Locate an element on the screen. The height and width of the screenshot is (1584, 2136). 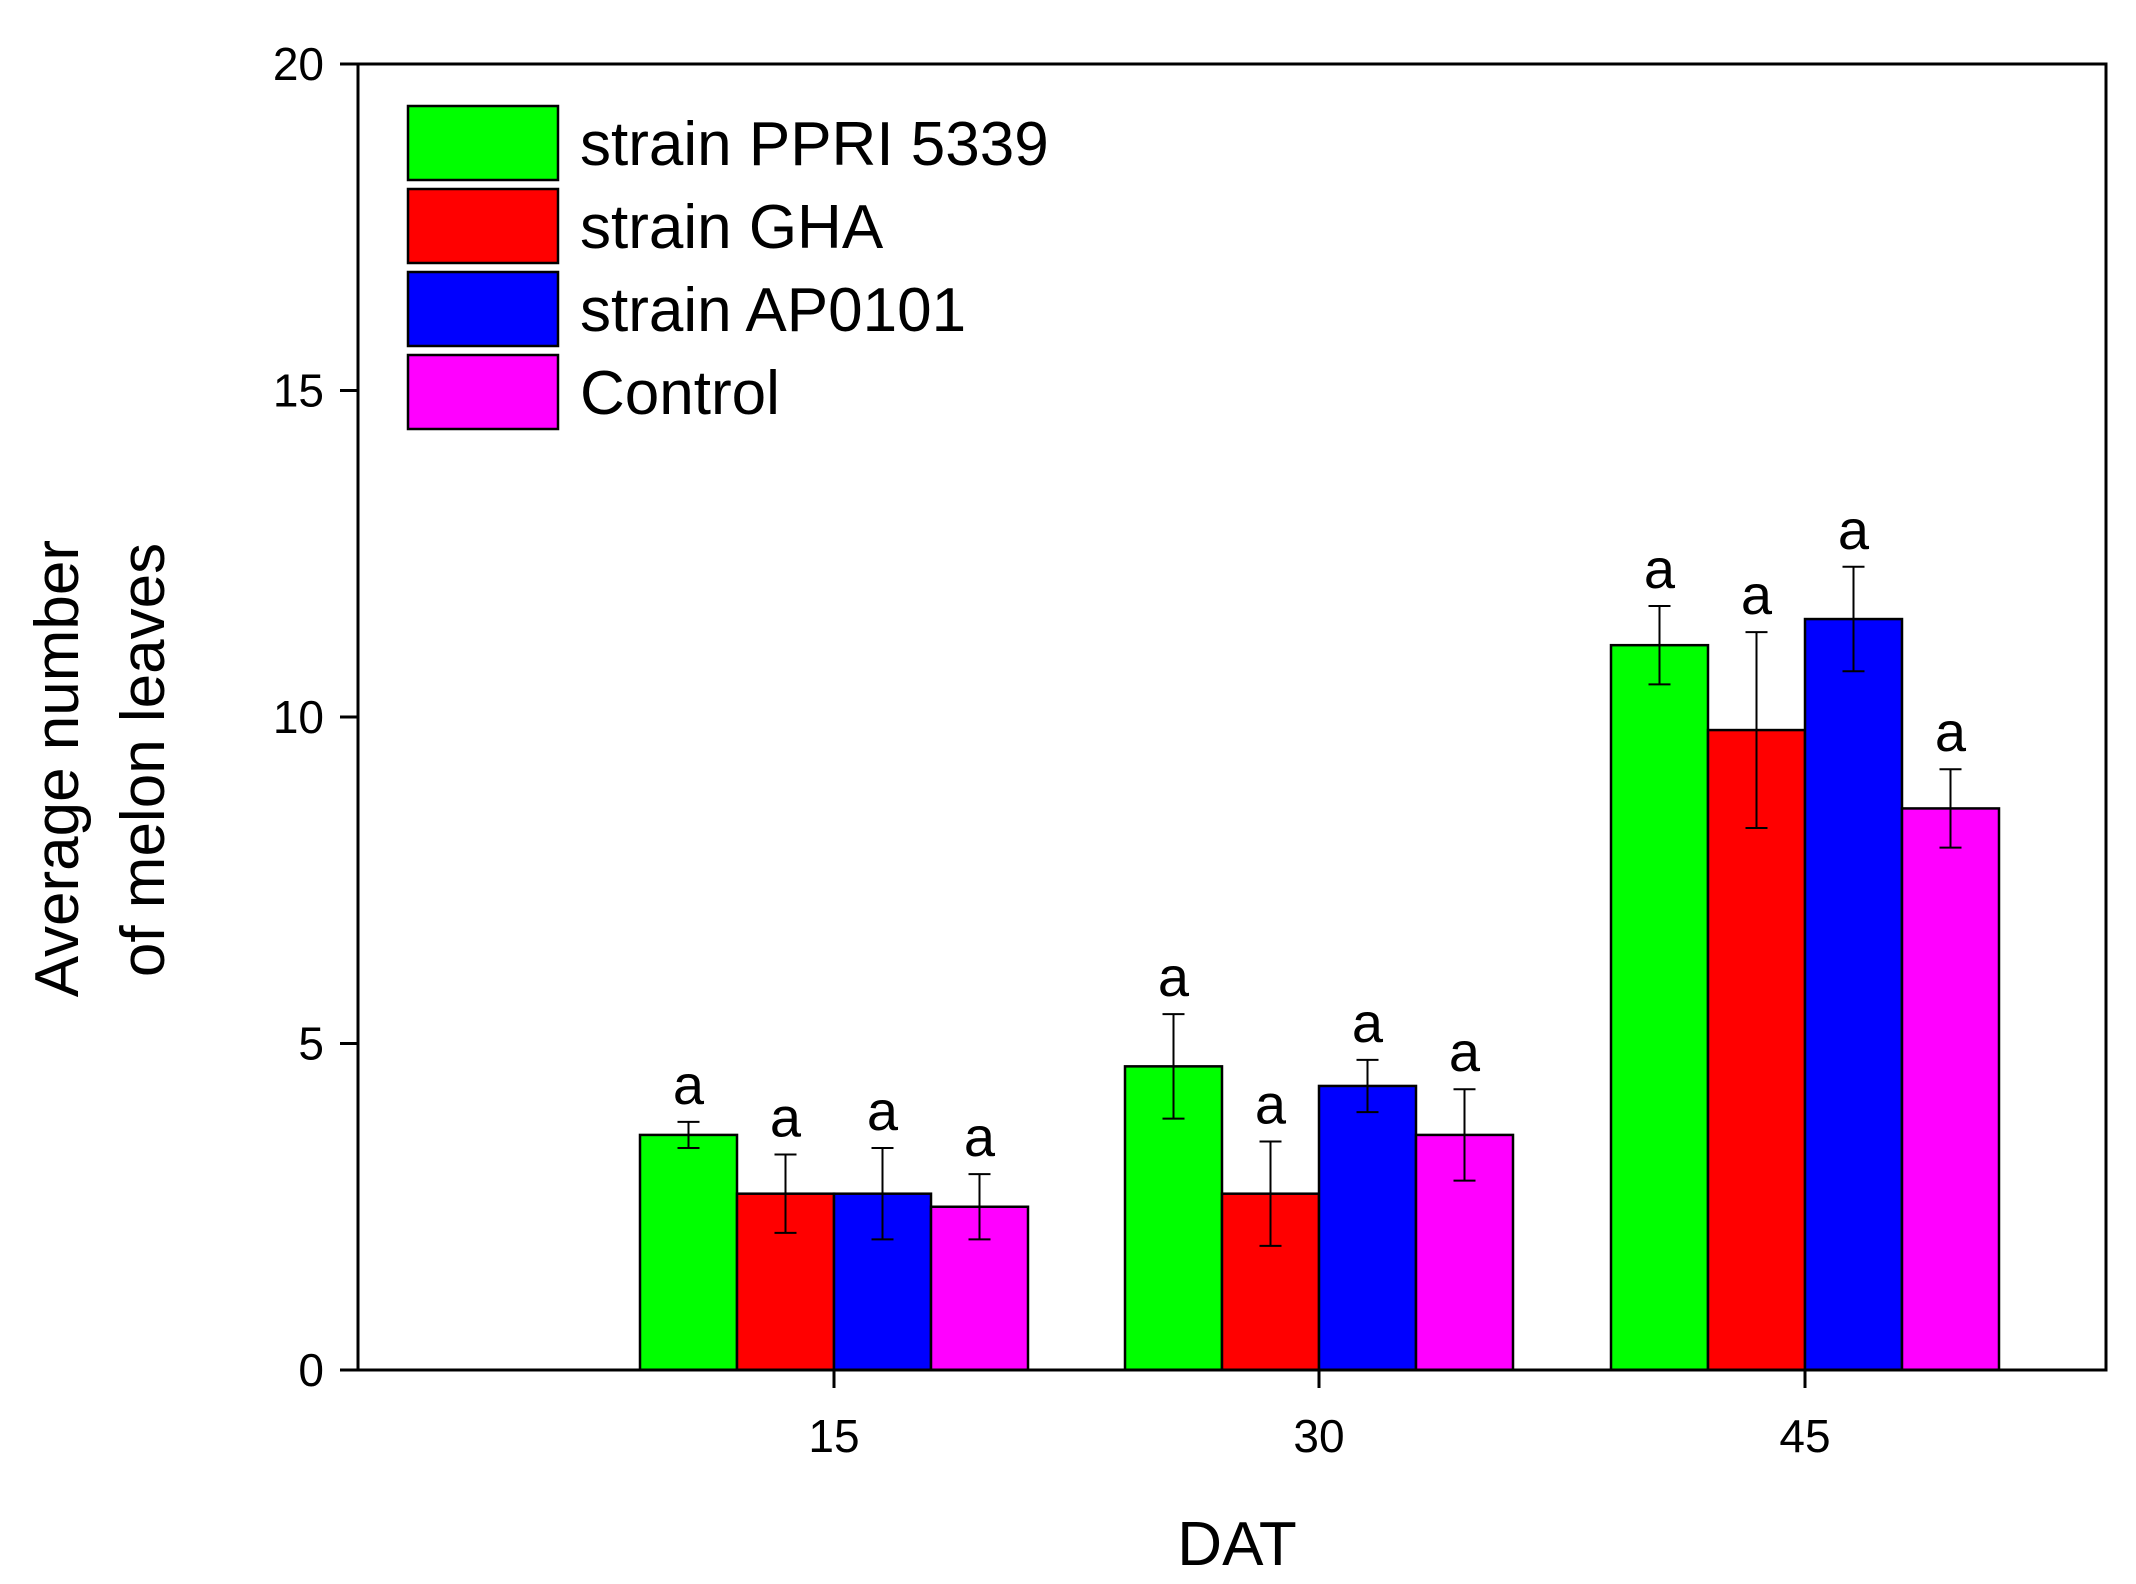
x-tick-label-15: 15 is located at coordinates (833, 1436).